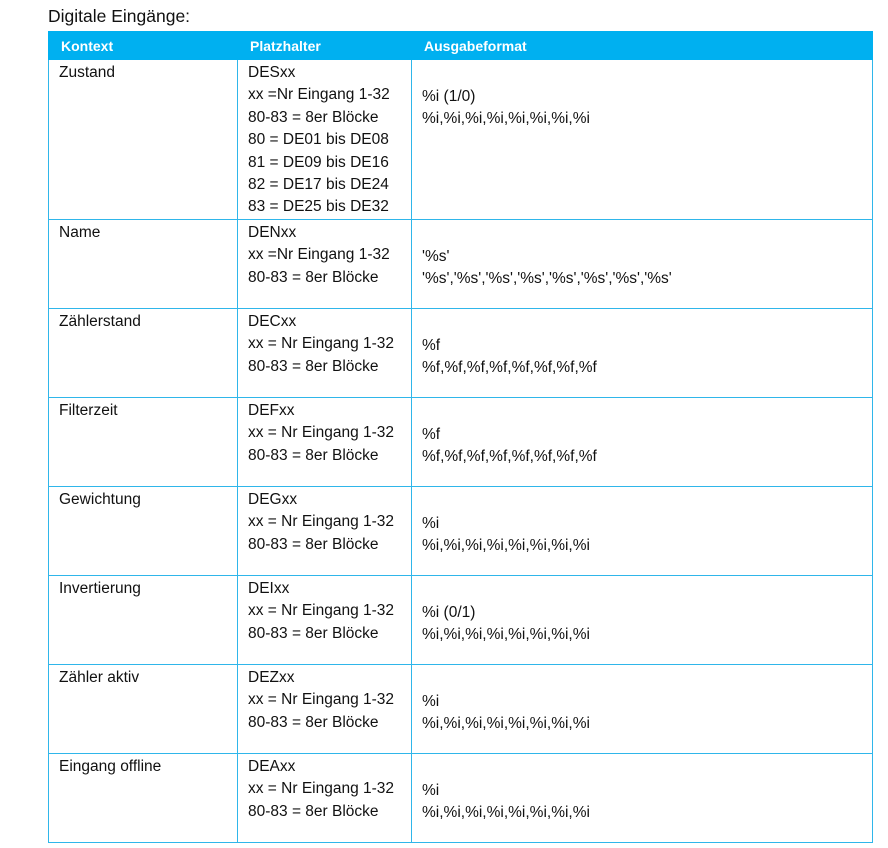  Describe the element at coordinates (318, 162) in the screenshot. I see `platzhalter-line: 81 = DE09 bis DE16` at that location.